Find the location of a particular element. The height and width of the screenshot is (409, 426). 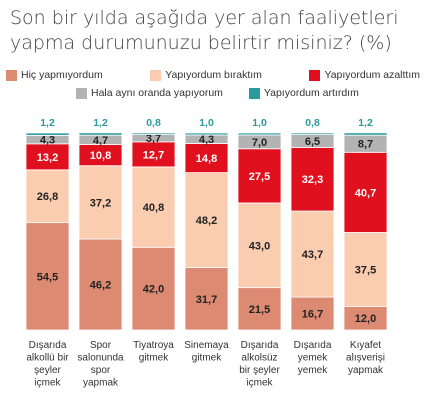

legend-item-birakt: Yapıyordum bıraktım is located at coordinates (206, 75).